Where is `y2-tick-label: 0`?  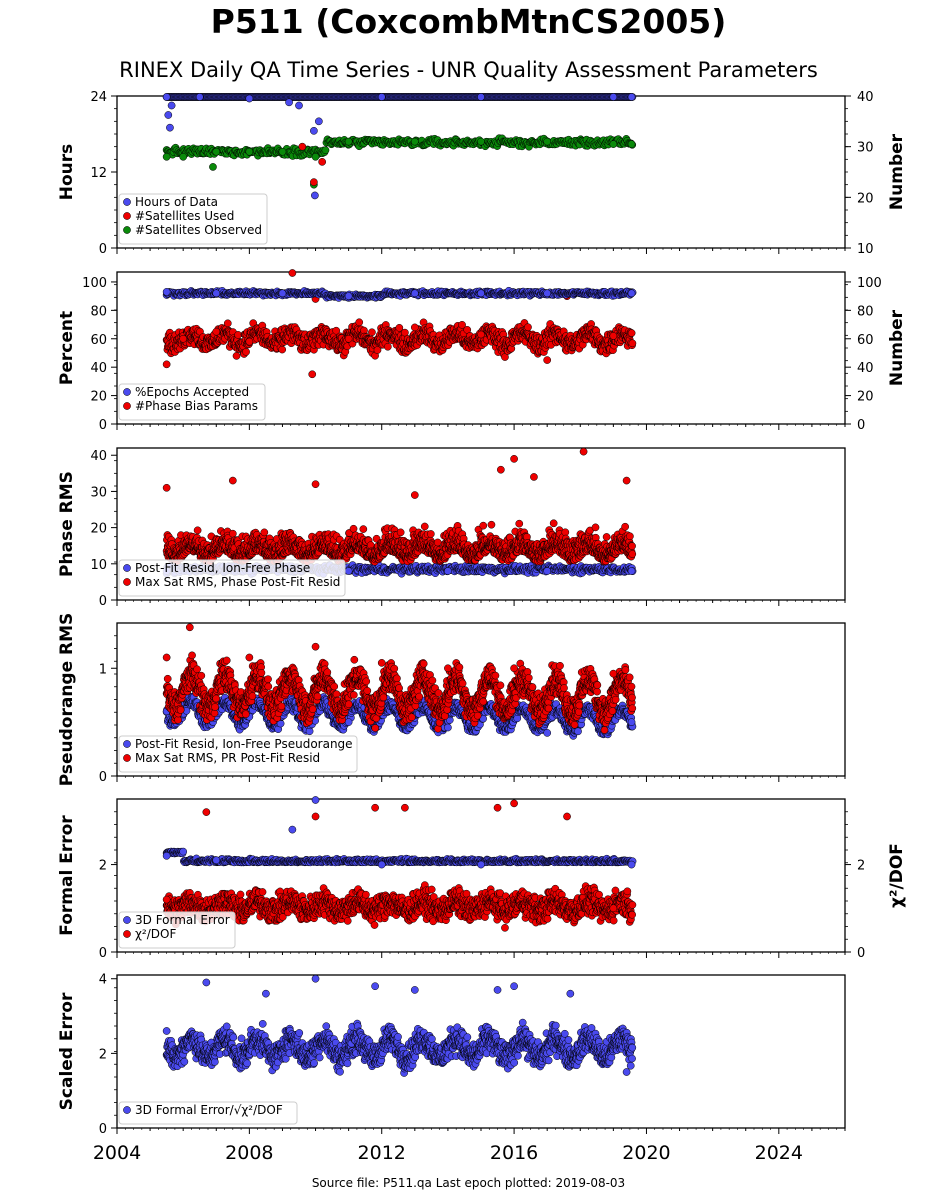 y2-tick-label: 0 is located at coordinates (861, 953).